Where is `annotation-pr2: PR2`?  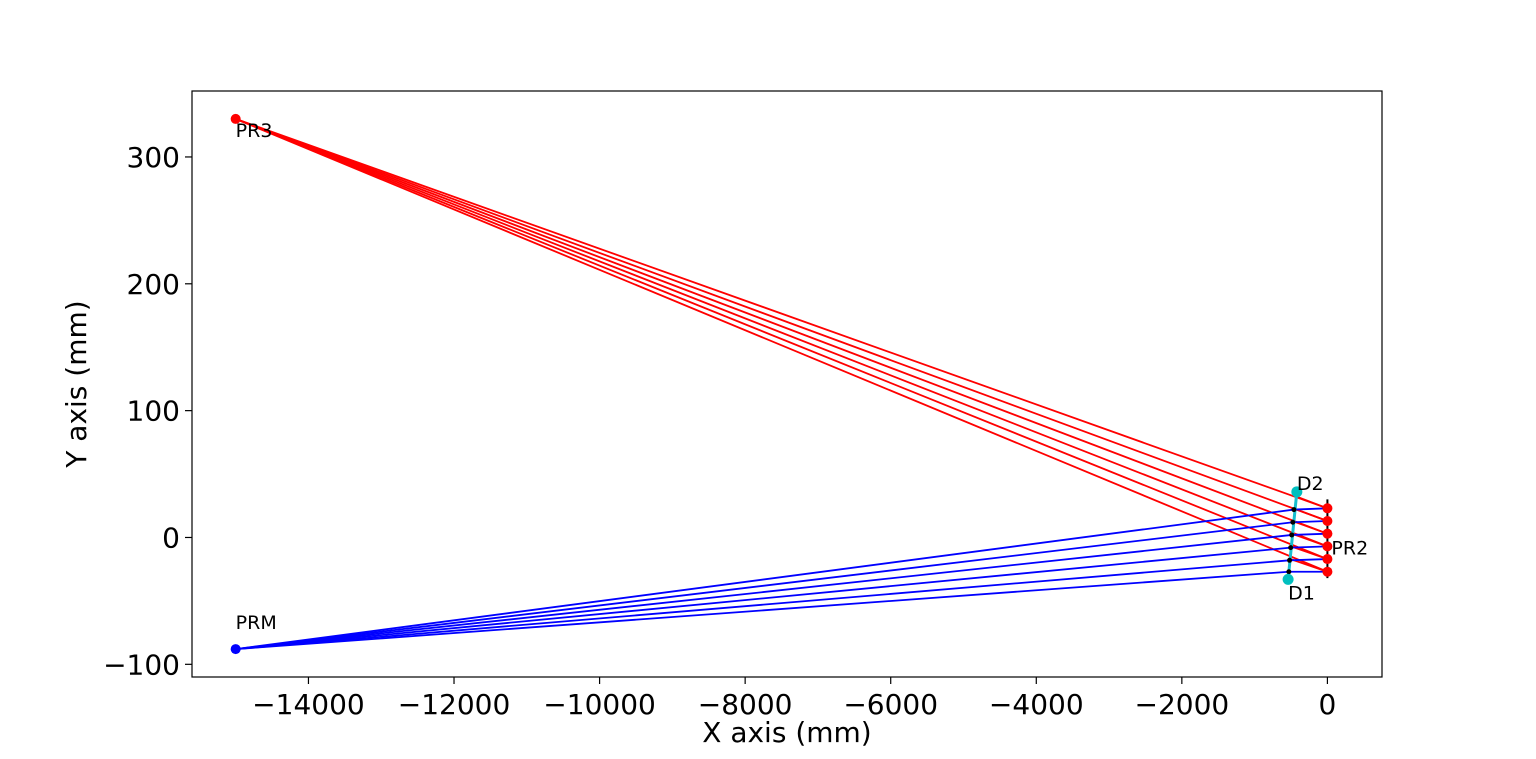
annotation-pr2: PR2 is located at coordinates (1349, 548).